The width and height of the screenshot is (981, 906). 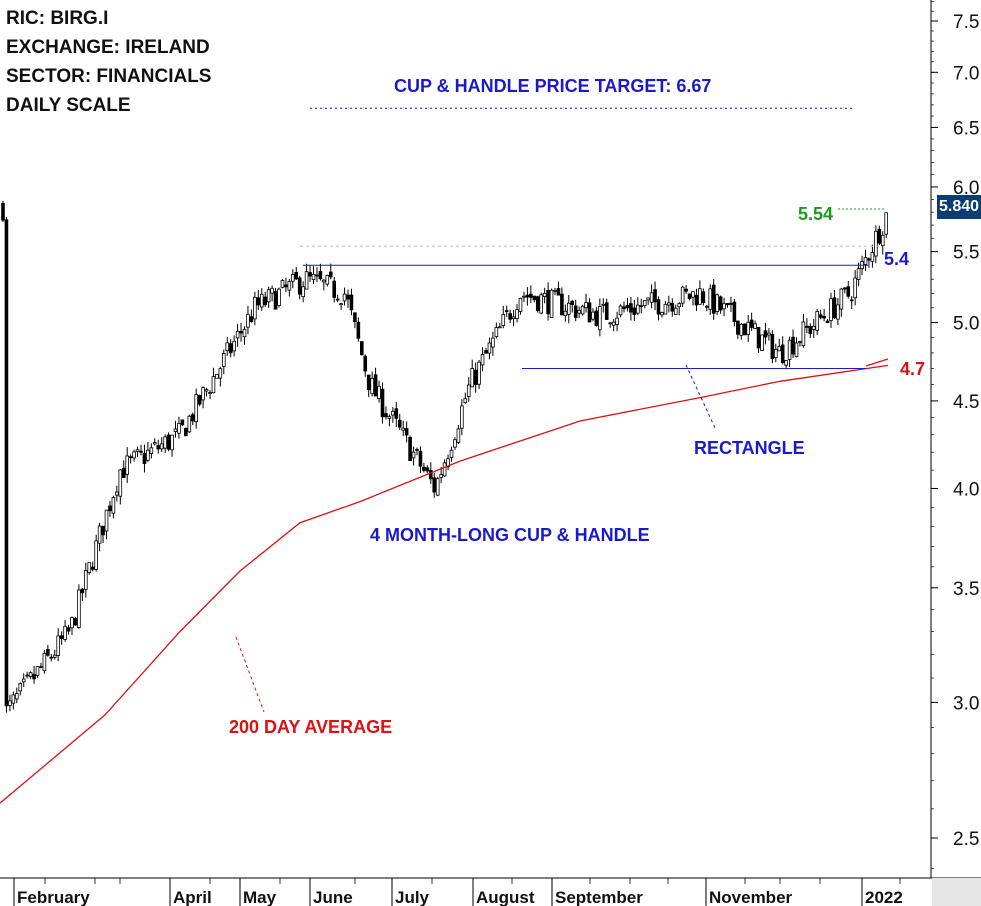 I want to click on ric-label: RIC: BIRG.I, so click(x=57, y=18).